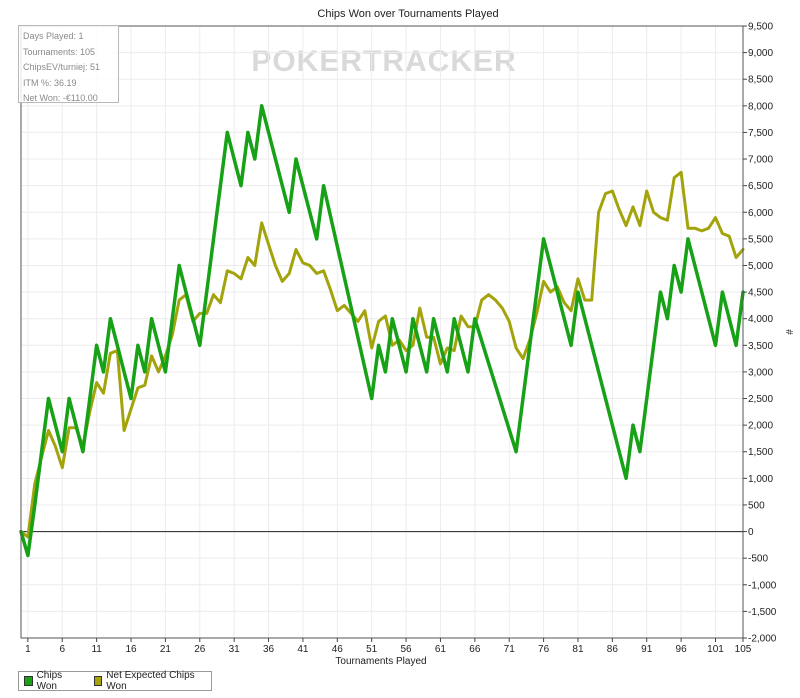 This screenshot has height=698, width=800. What do you see at coordinates (788, 332) in the screenshot?
I see `y-axis-label: #` at bounding box center [788, 332].